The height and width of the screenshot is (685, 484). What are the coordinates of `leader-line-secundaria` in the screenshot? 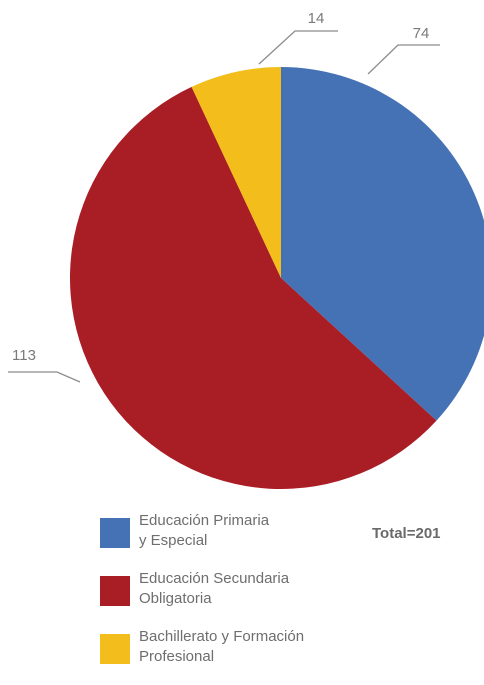 It's located at (44, 377).